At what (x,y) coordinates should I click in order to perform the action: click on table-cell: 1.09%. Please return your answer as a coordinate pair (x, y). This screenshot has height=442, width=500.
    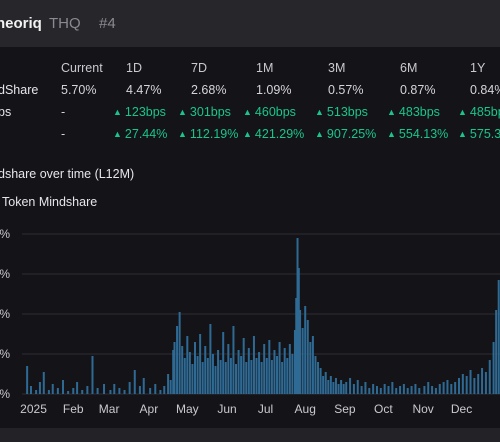
    Looking at the image, I should click on (274, 90).